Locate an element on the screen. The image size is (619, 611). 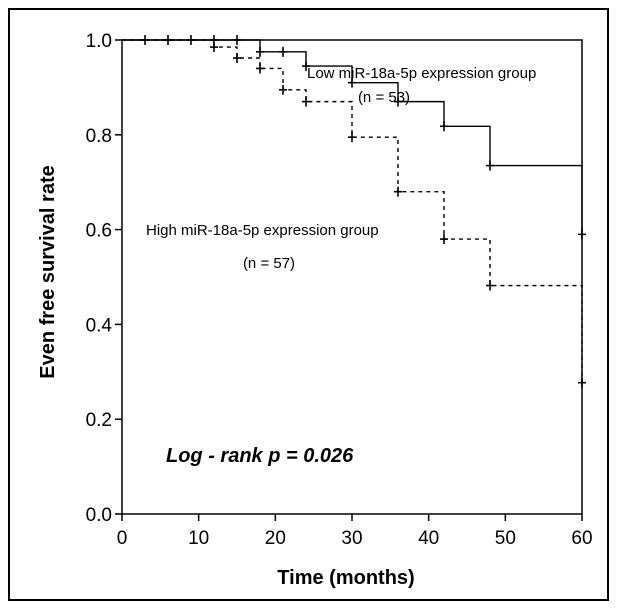
low-group-n: (n = 53) is located at coordinates (384, 97).